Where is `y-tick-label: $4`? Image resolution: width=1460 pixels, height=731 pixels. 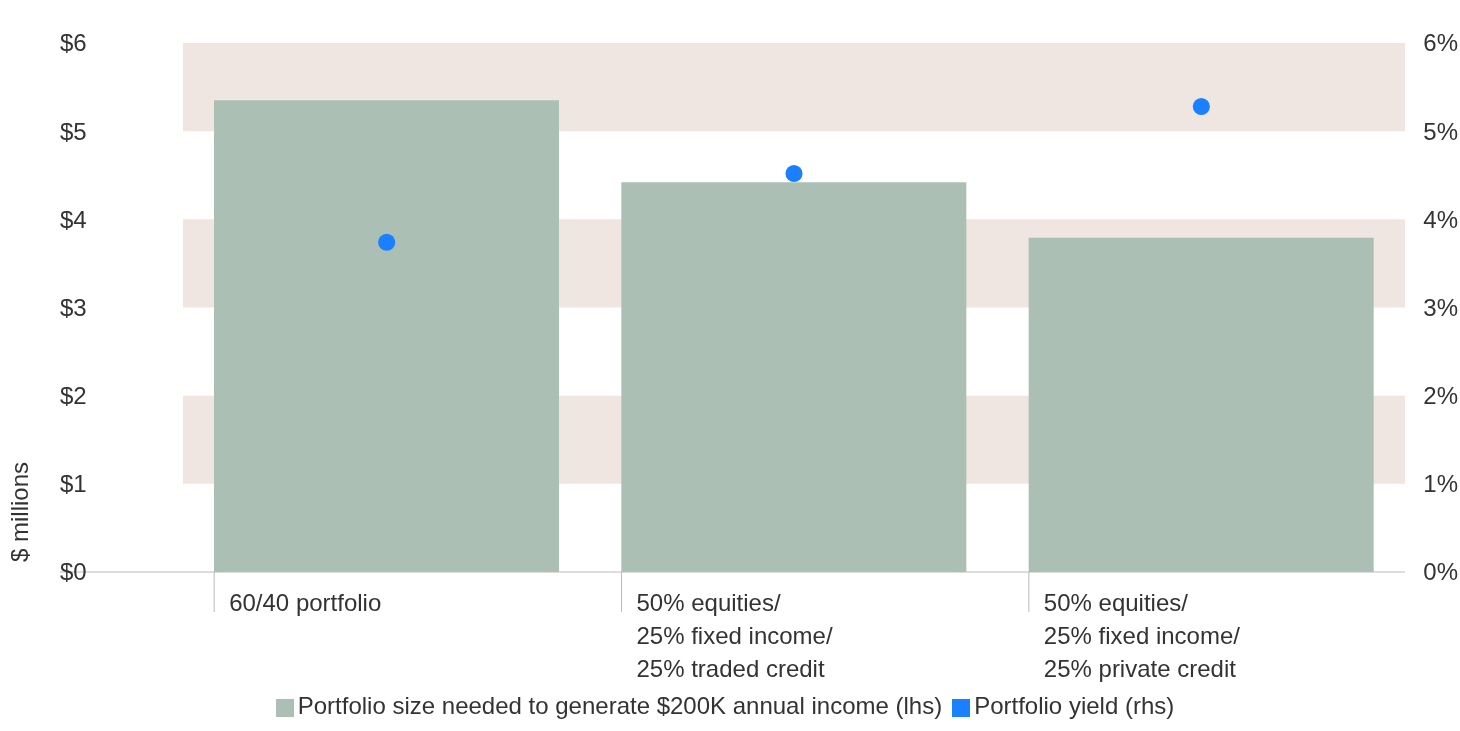
y-tick-label: $4 is located at coordinates (73, 219).